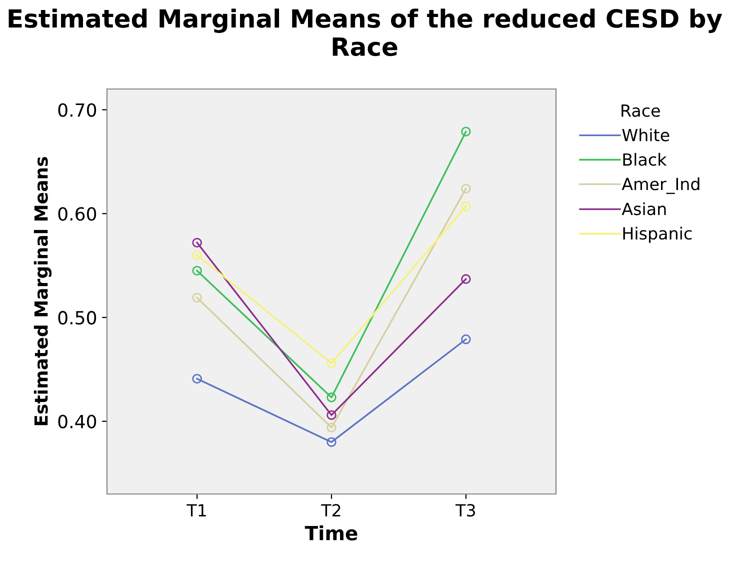 The height and width of the screenshot is (571, 729). Describe the element at coordinates (646, 135) in the screenshot. I see `legend-label: White` at that location.